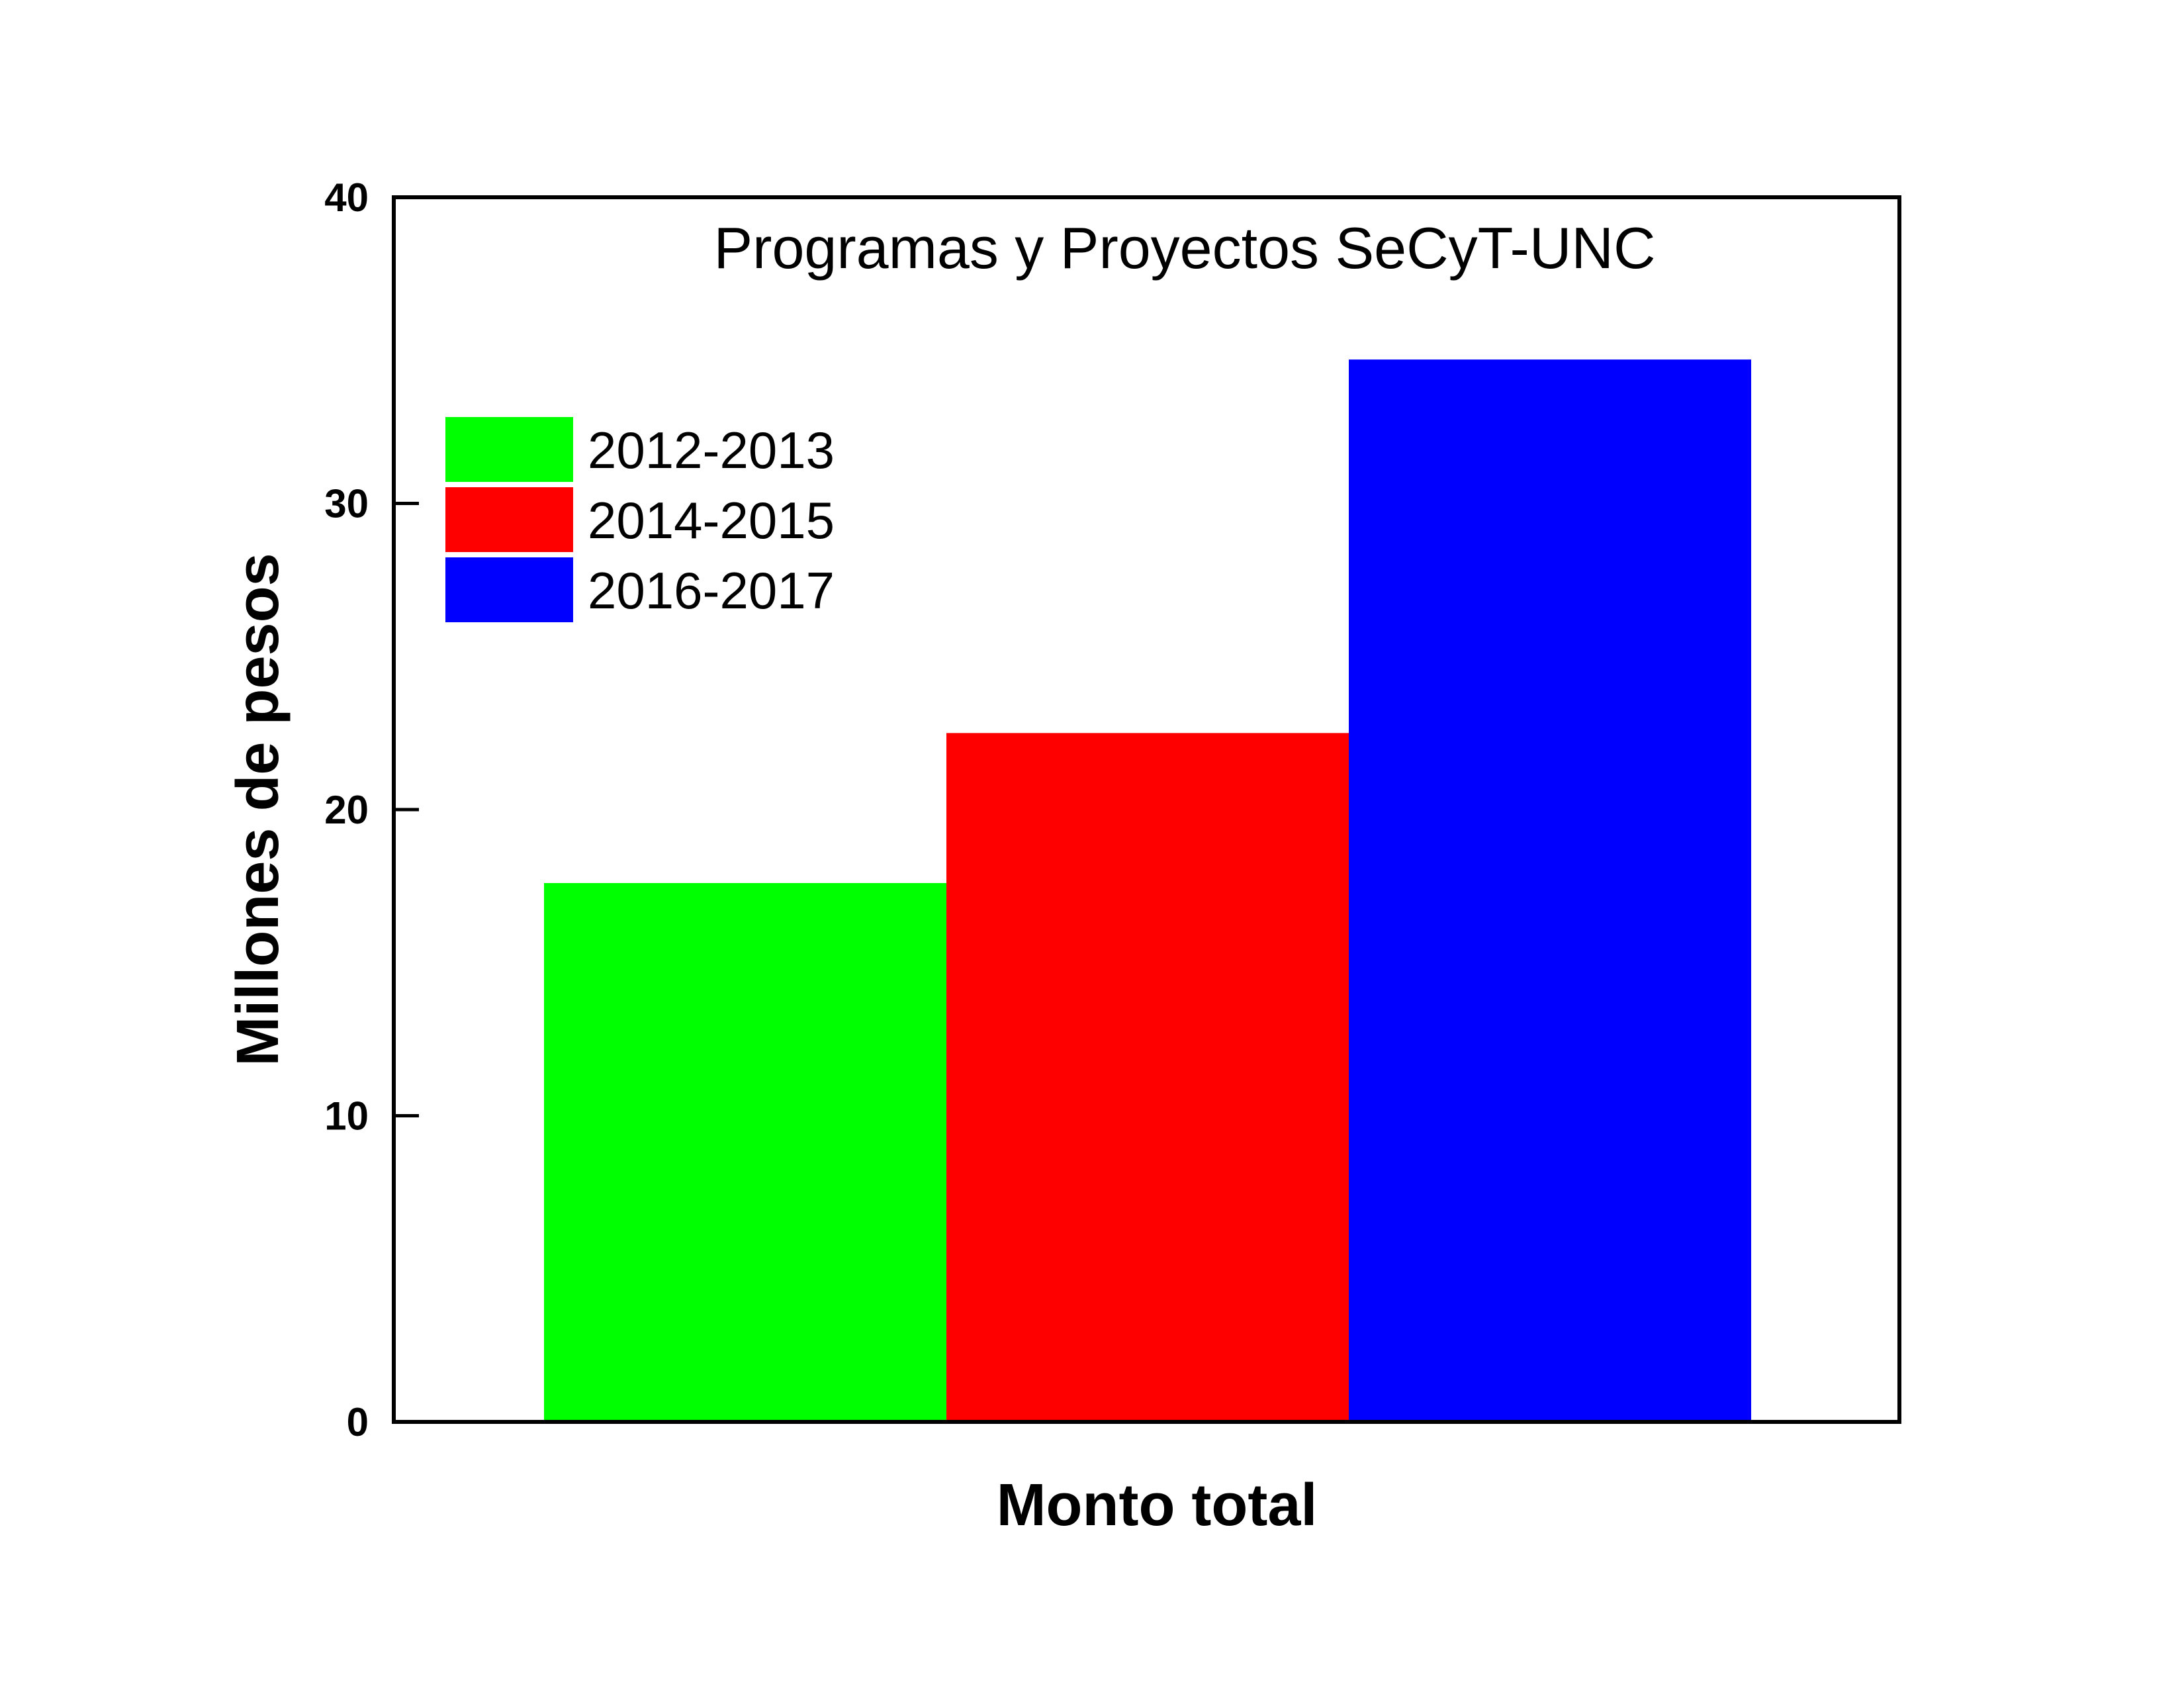 The height and width of the screenshot is (1688, 2184). What do you see at coordinates (346, 504) in the screenshot?
I see `y-tick-label: 30` at bounding box center [346, 504].